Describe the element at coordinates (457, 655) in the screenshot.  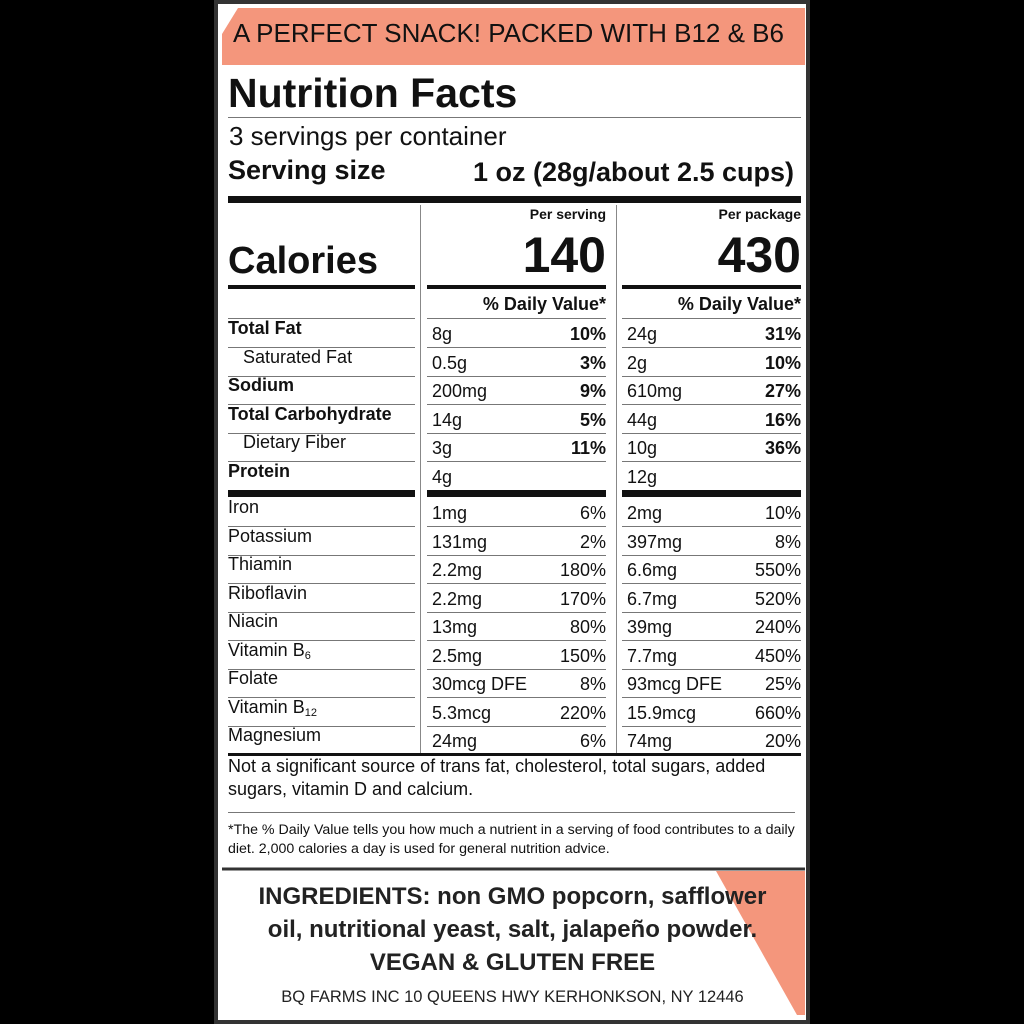
I see `amount: 2.5mg` at that location.